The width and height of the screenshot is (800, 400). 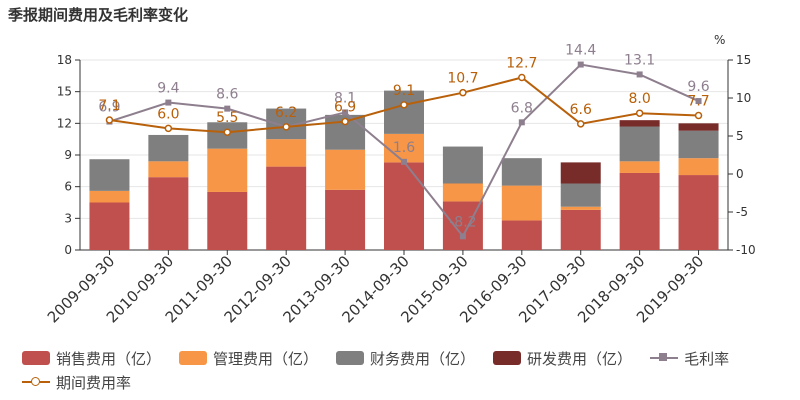 I want to click on legend-label-rnd: 研发费用（亿）, so click(x=580, y=358).